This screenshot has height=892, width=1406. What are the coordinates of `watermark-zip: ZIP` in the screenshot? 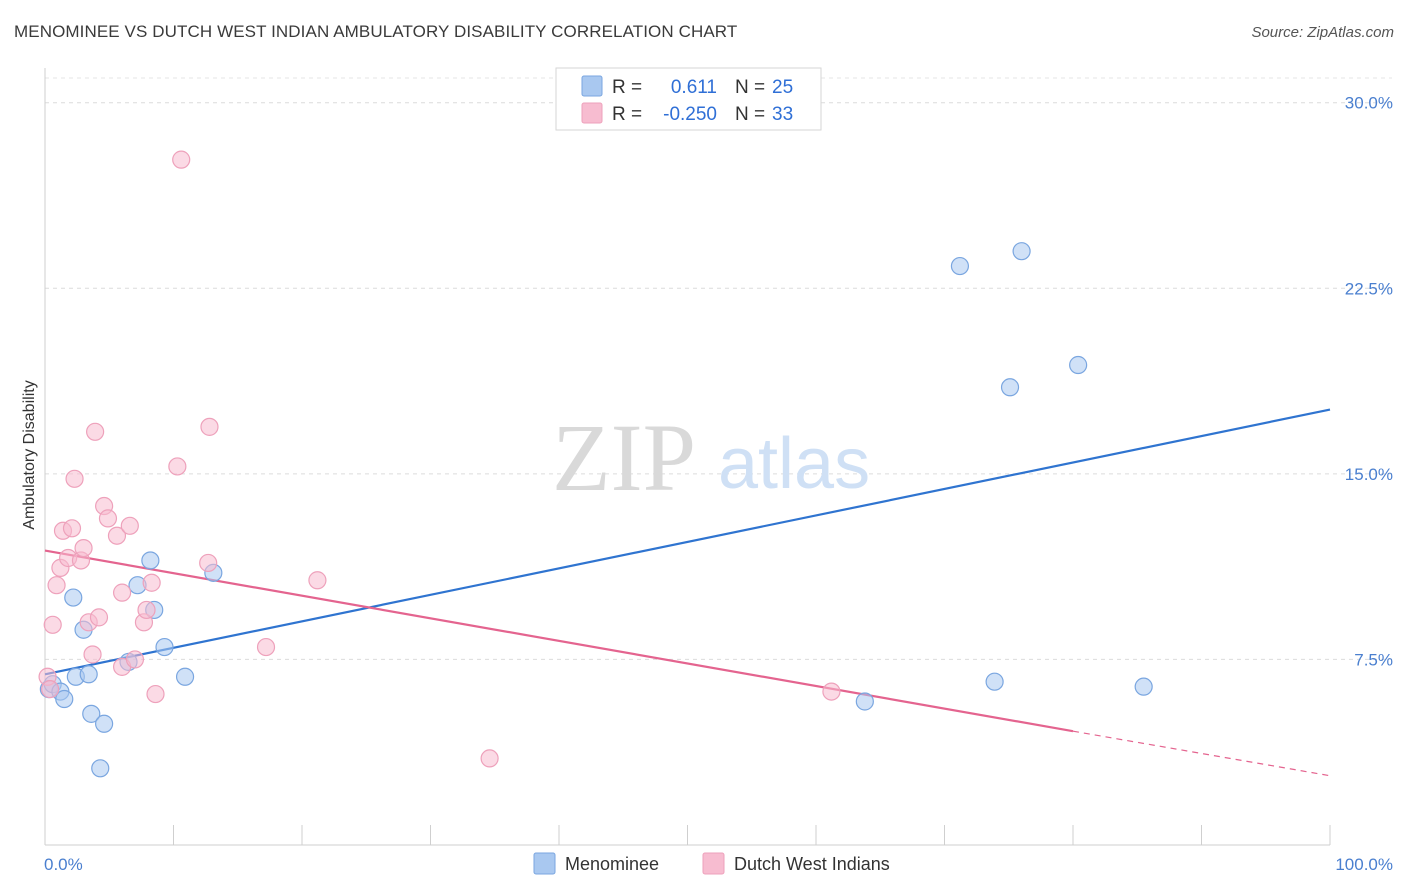 It's located at (624, 457).